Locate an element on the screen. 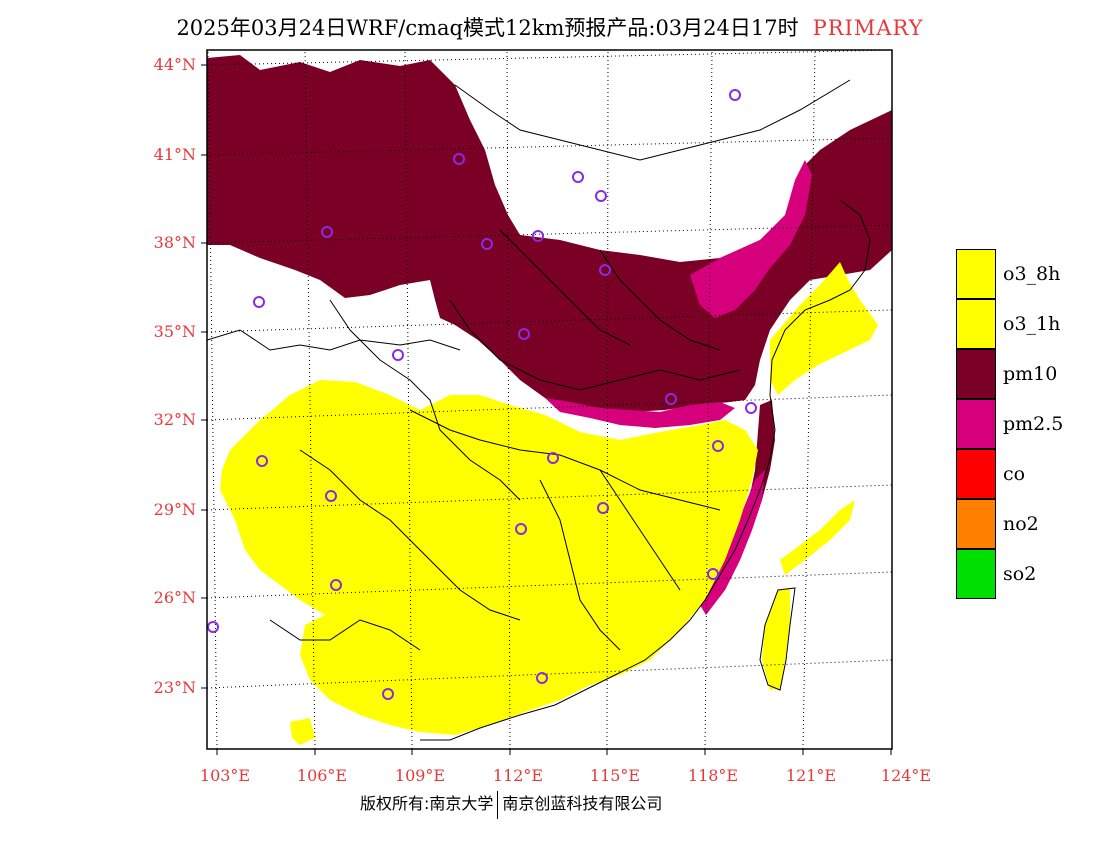 This screenshot has width=1100, height=850. lon-label-115e: 115°E is located at coordinates (615, 775).